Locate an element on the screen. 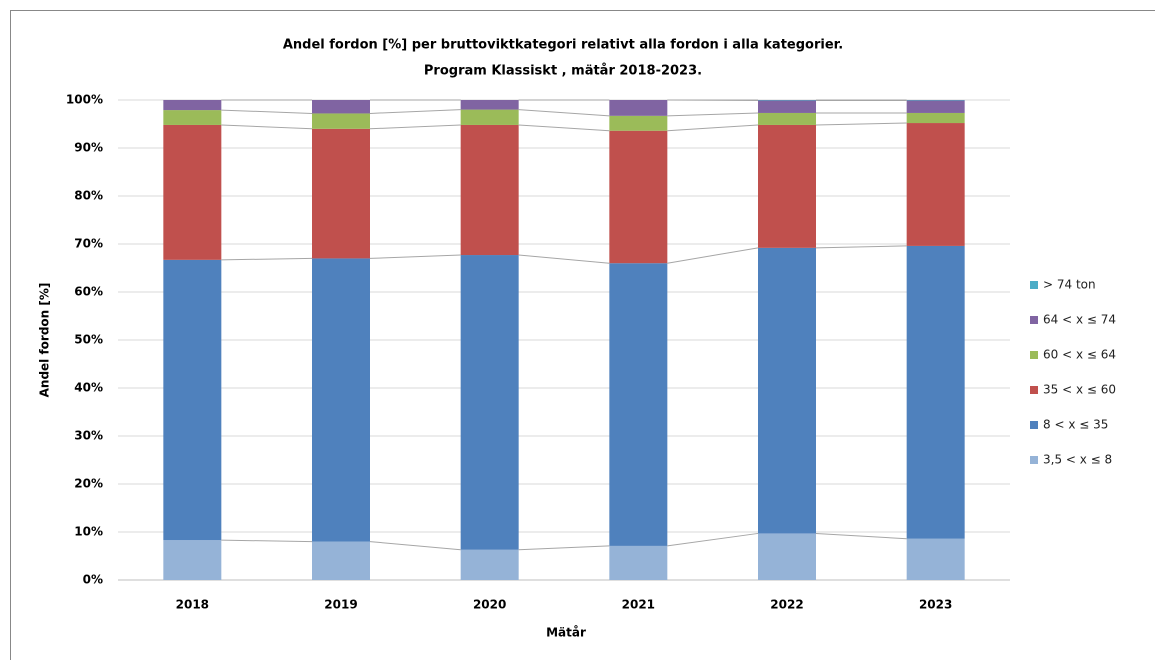  y-tick-label: 0% is located at coordinates (93, 580).